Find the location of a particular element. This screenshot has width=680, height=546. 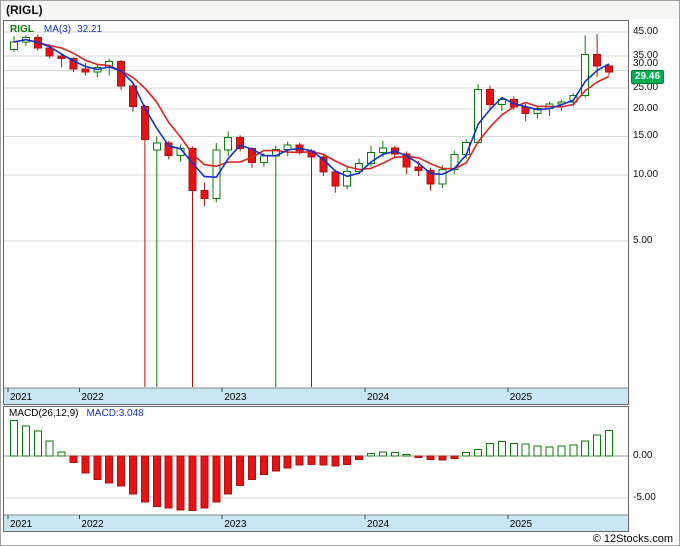

copyright-text: © 12Stocks.com is located at coordinates (632, 539).